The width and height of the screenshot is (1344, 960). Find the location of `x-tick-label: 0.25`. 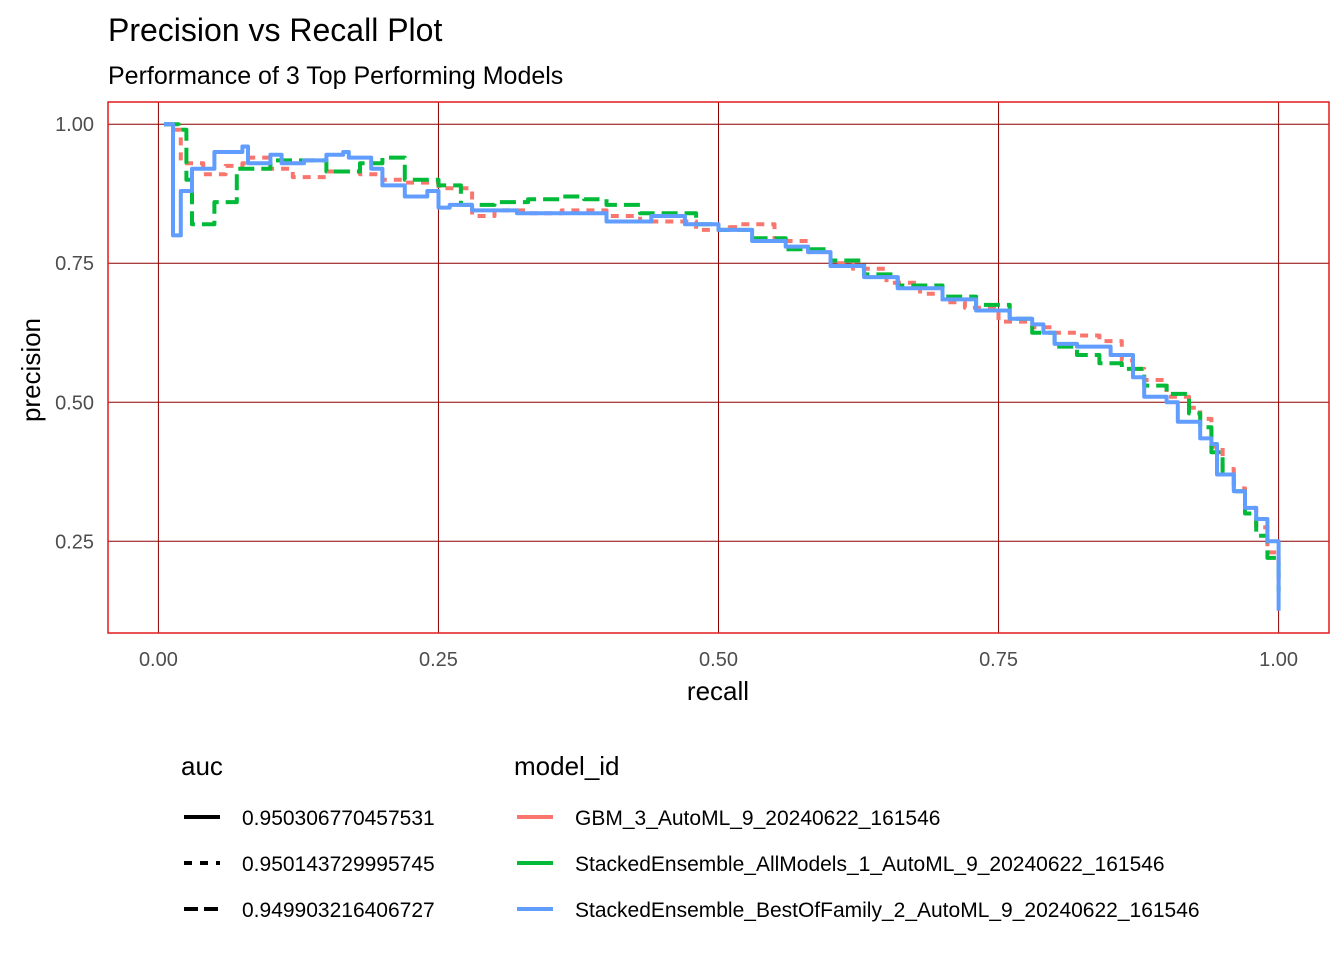

x-tick-label: 0.25 is located at coordinates (438, 660).